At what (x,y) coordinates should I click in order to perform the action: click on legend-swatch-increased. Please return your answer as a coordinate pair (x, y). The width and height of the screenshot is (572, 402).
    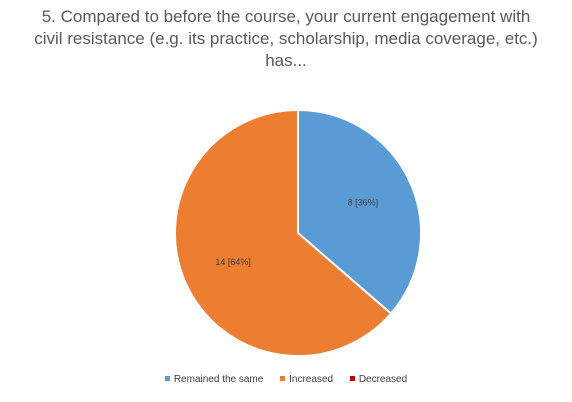
    Looking at the image, I should click on (283, 378).